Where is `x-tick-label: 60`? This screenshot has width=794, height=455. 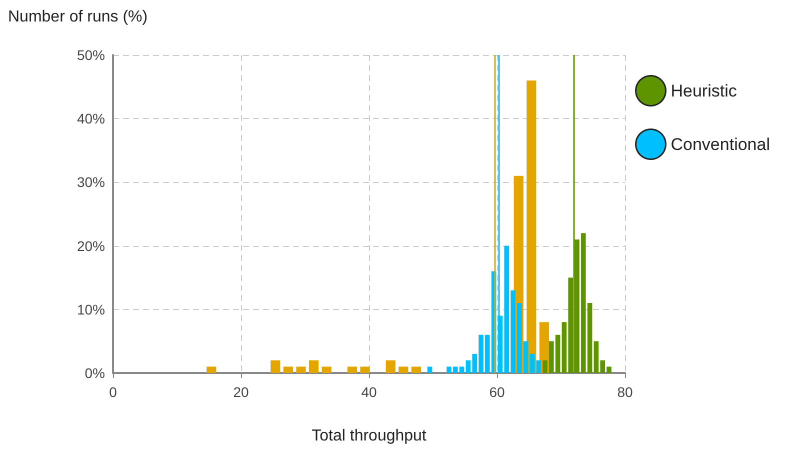 x-tick-label: 60 is located at coordinates (497, 392).